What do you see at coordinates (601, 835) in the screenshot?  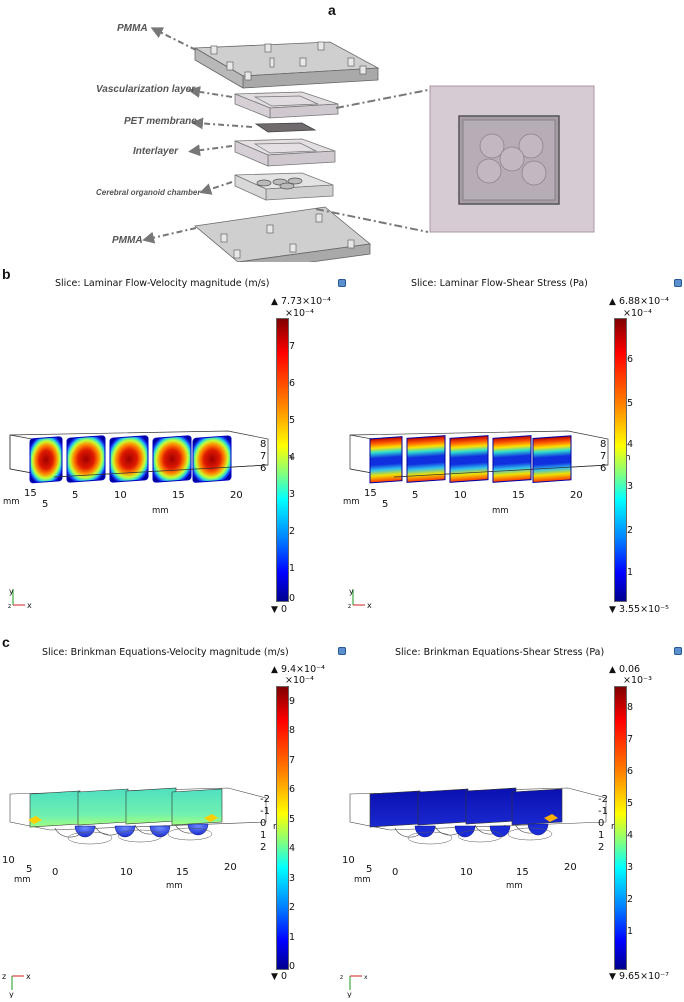 I see `c-right-z-tick-3: 1` at bounding box center [601, 835].